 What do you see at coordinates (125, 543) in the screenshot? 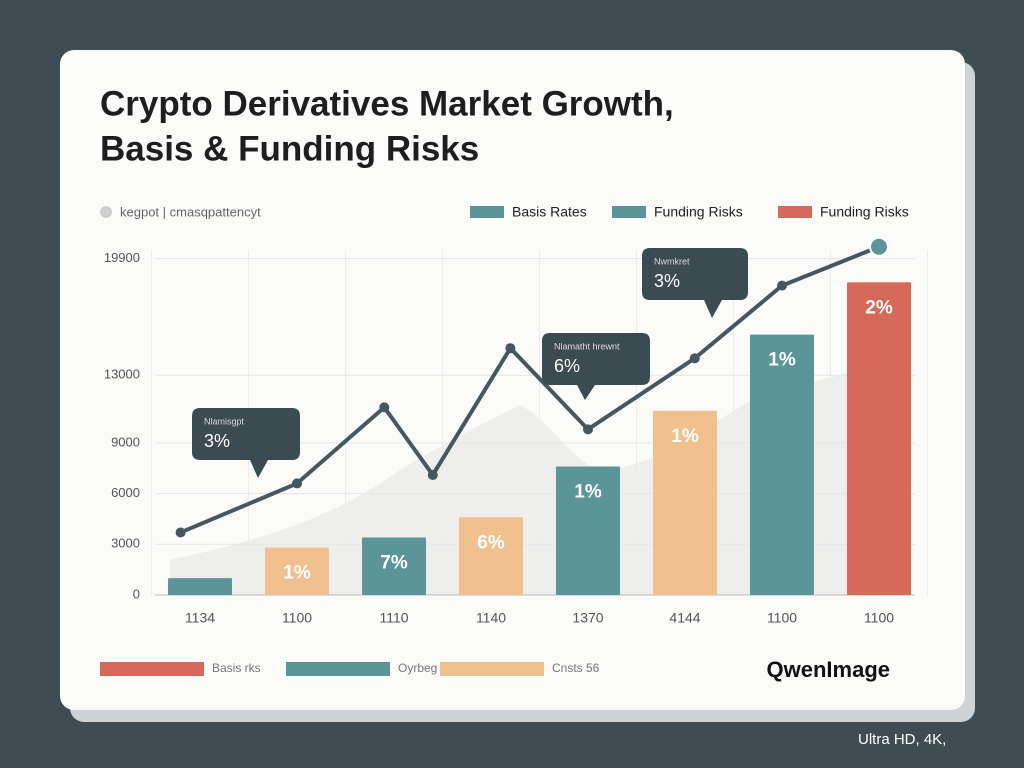
I see `y-tick-label: 3000` at bounding box center [125, 543].